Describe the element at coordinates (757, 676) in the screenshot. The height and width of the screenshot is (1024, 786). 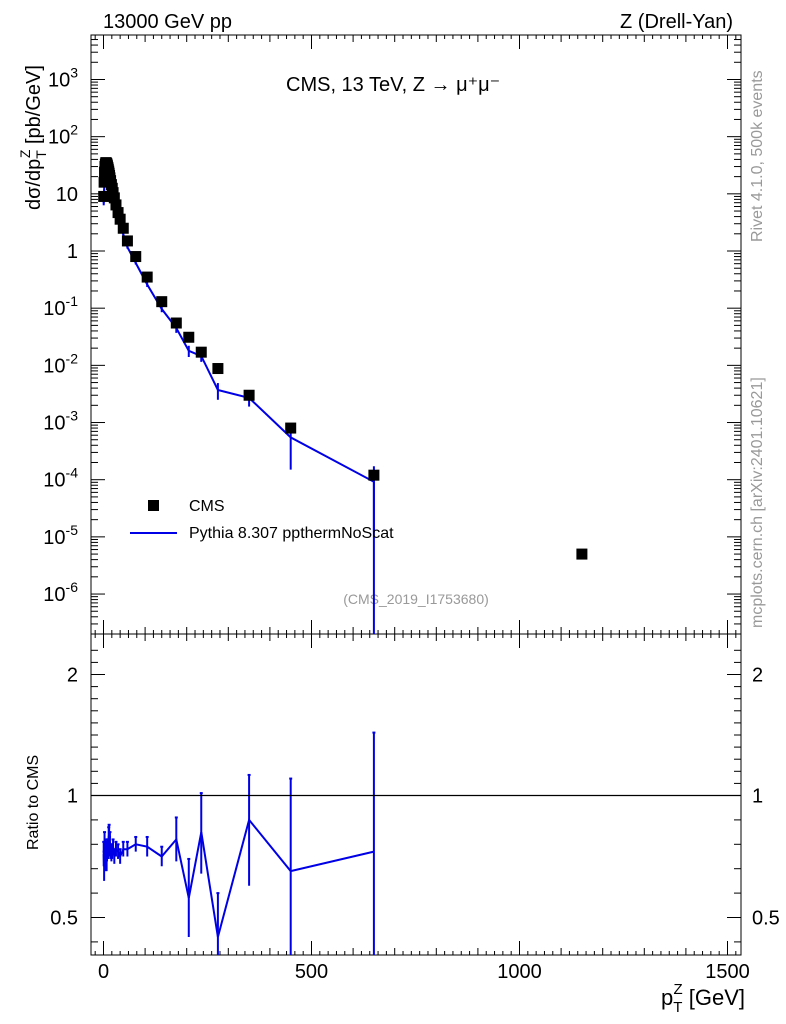
I see `ratio-tick-label-right: 2` at that location.